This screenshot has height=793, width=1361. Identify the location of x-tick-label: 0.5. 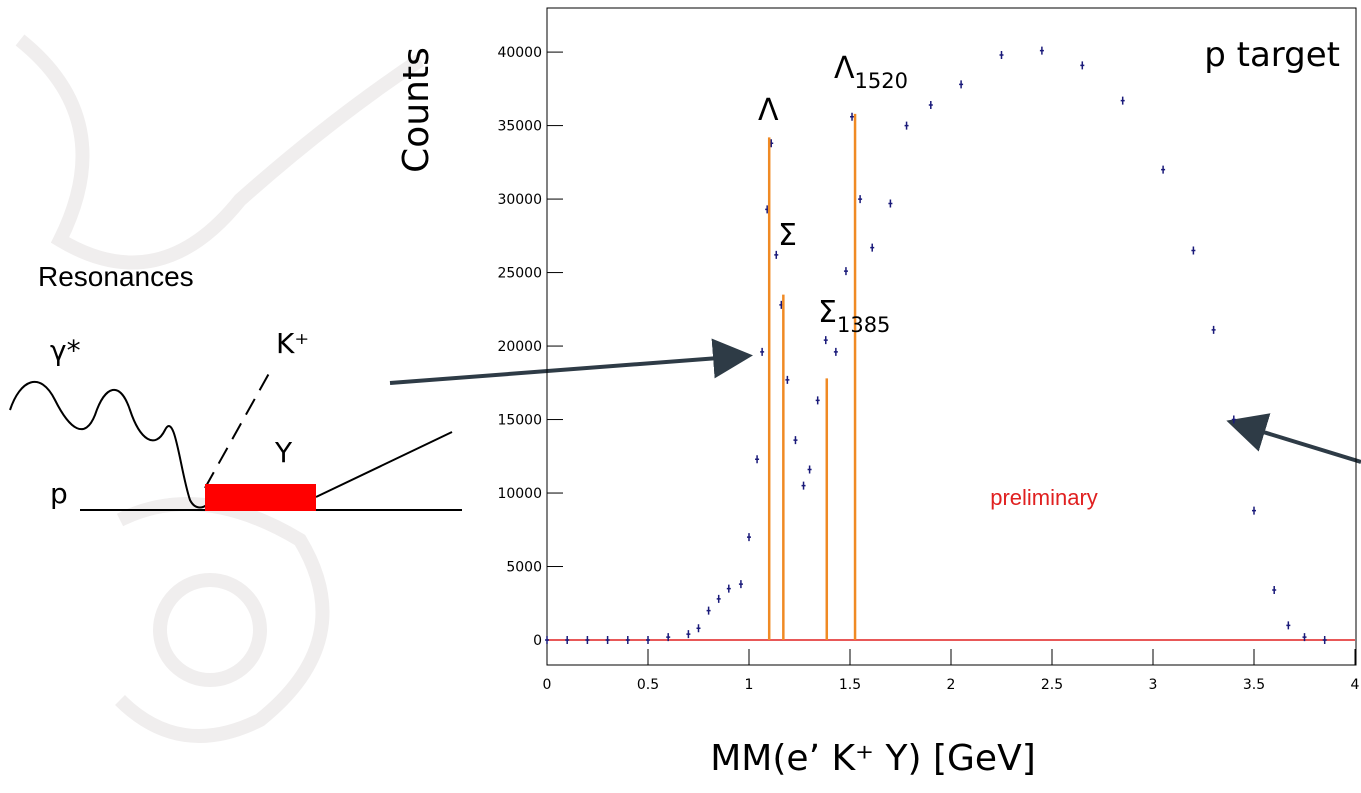
(648, 685).